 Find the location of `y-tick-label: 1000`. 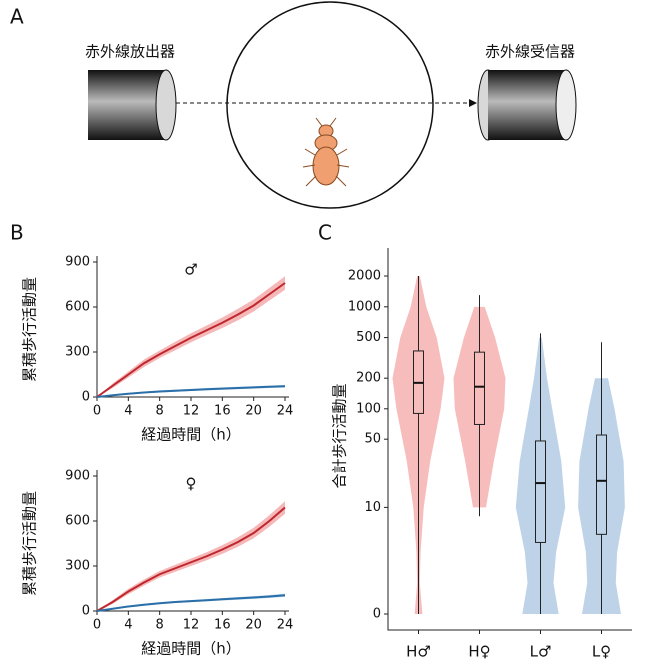

y-tick-label: 1000 is located at coordinates (364, 306).